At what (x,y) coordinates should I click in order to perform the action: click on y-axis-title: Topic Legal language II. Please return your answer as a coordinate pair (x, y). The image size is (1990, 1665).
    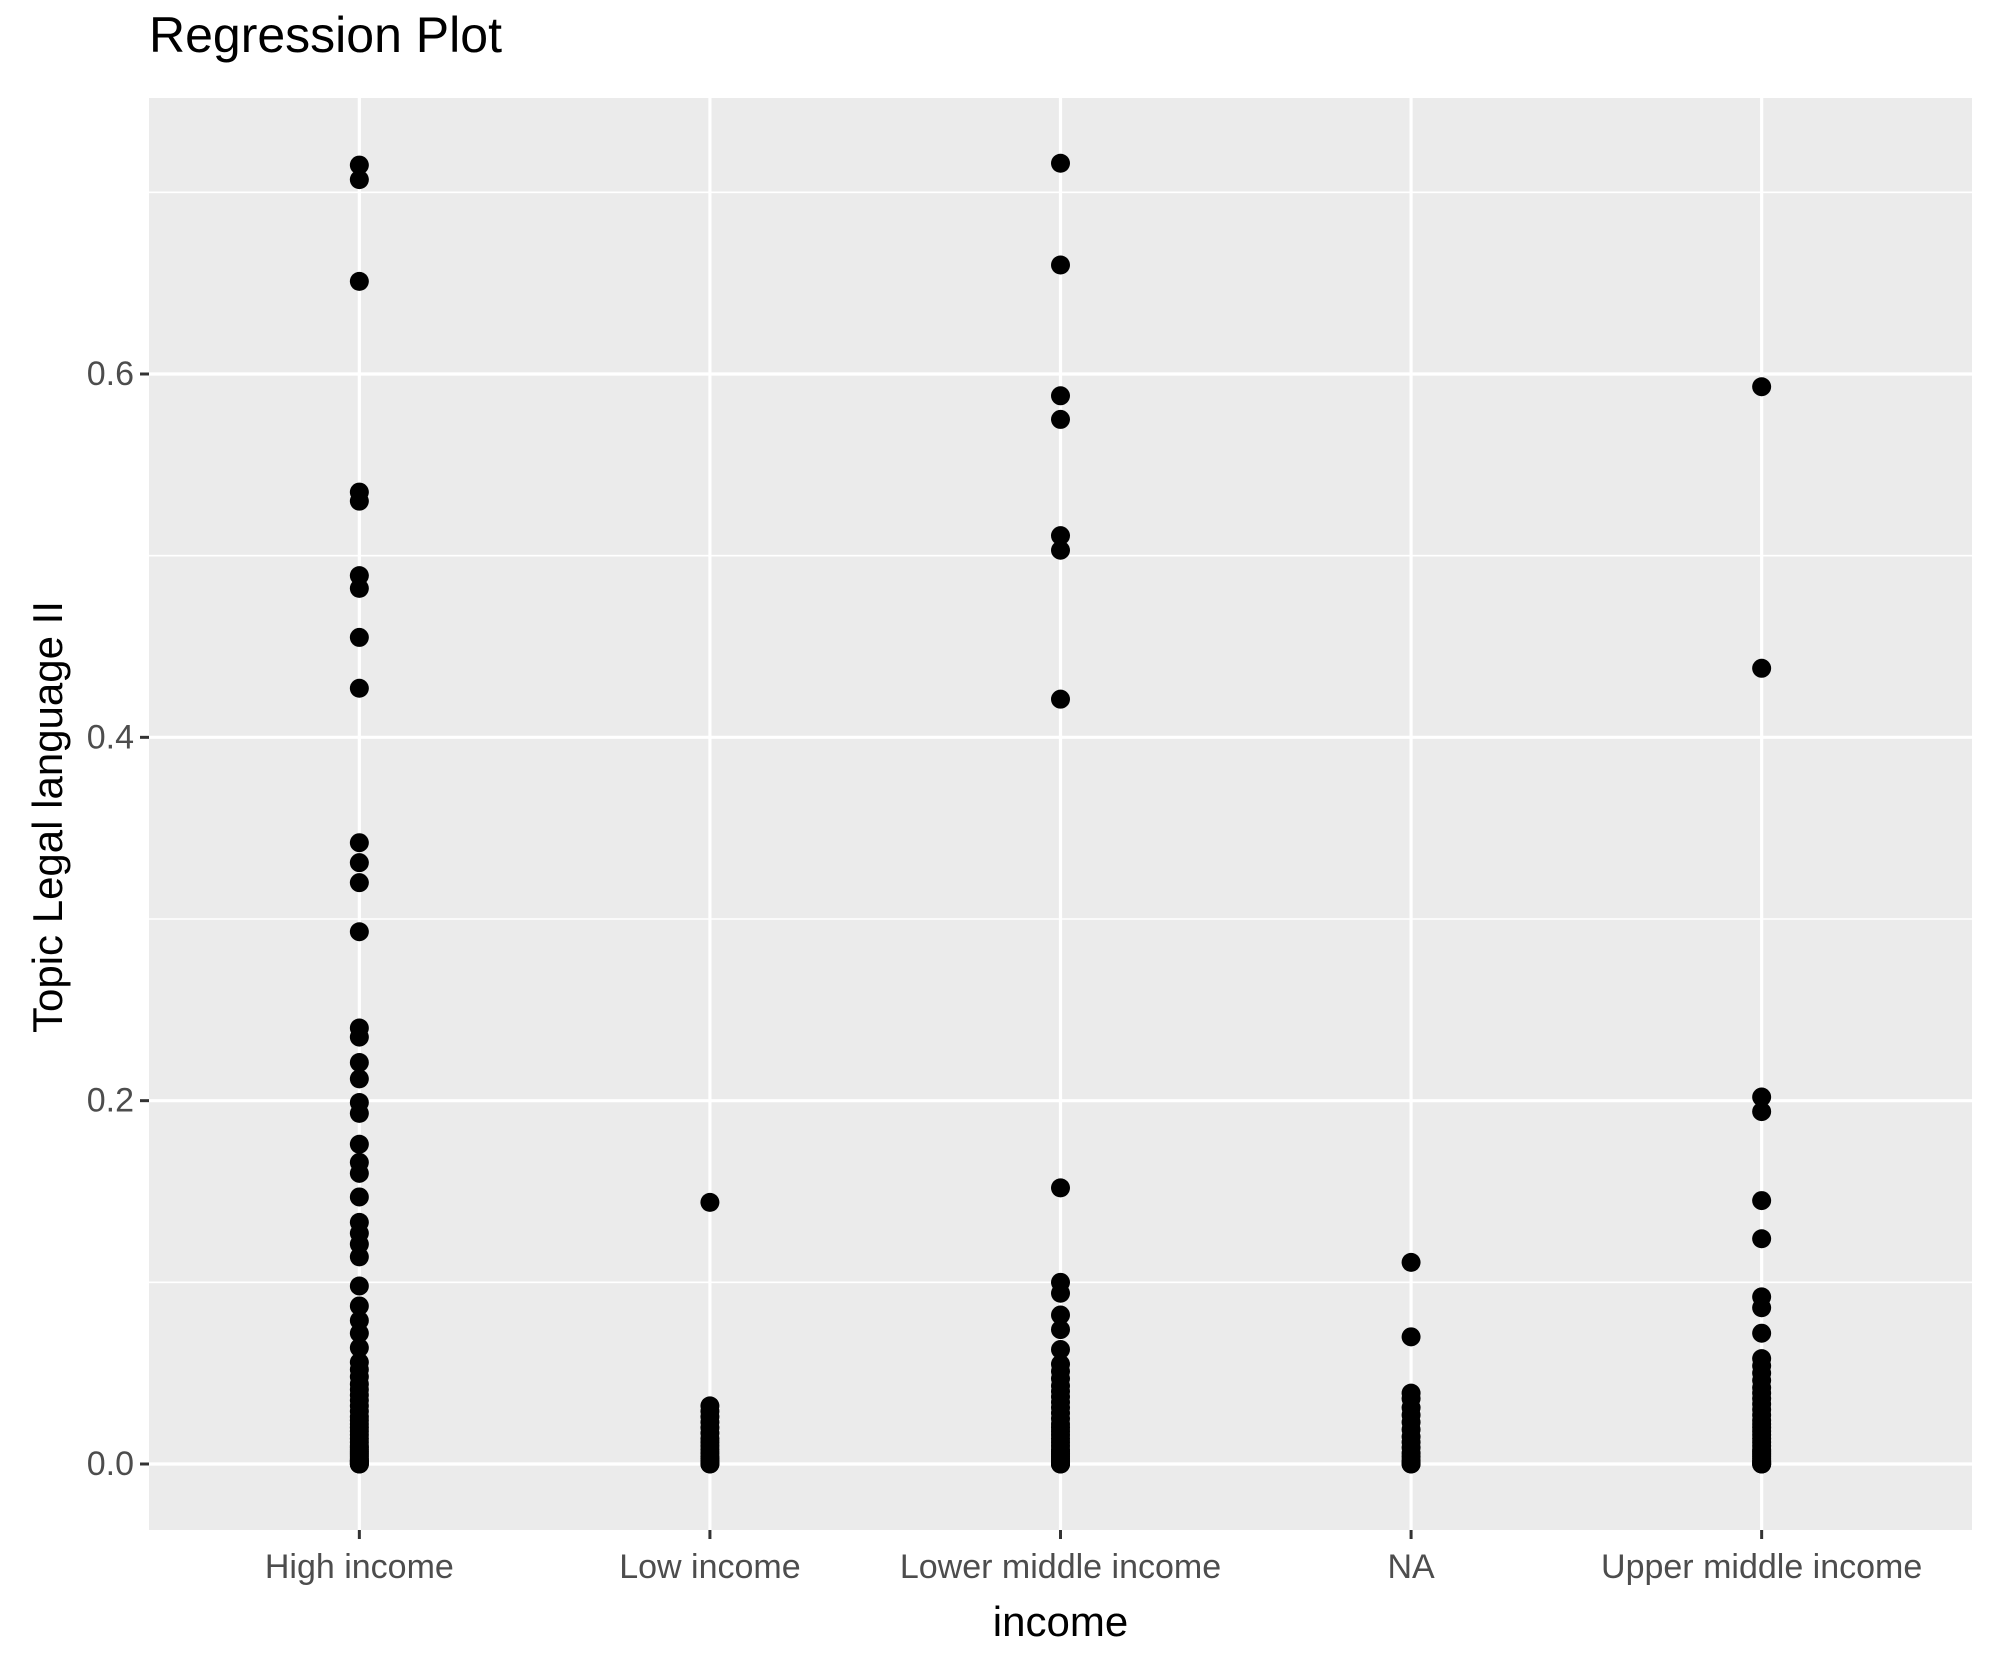
    Looking at the image, I should click on (47, 817).